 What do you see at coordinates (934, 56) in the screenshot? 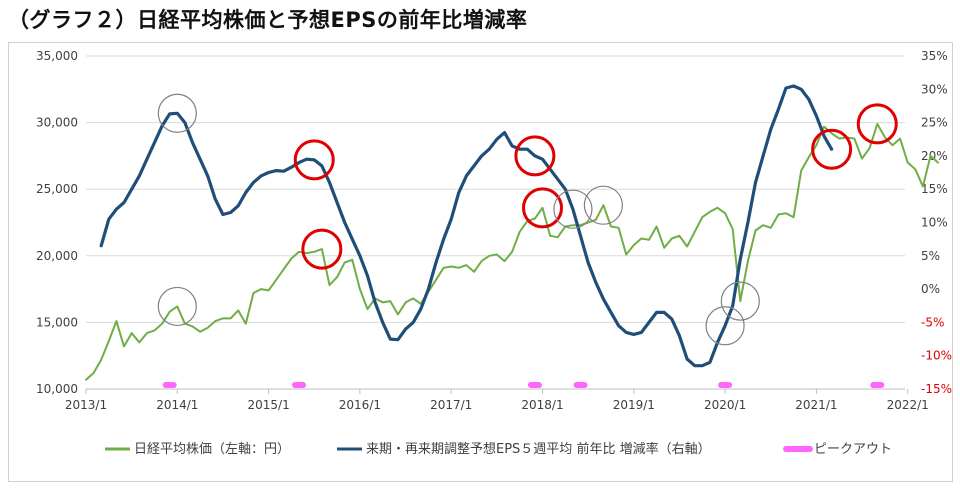
I see `right-tick-label: 35%` at bounding box center [934, 56].